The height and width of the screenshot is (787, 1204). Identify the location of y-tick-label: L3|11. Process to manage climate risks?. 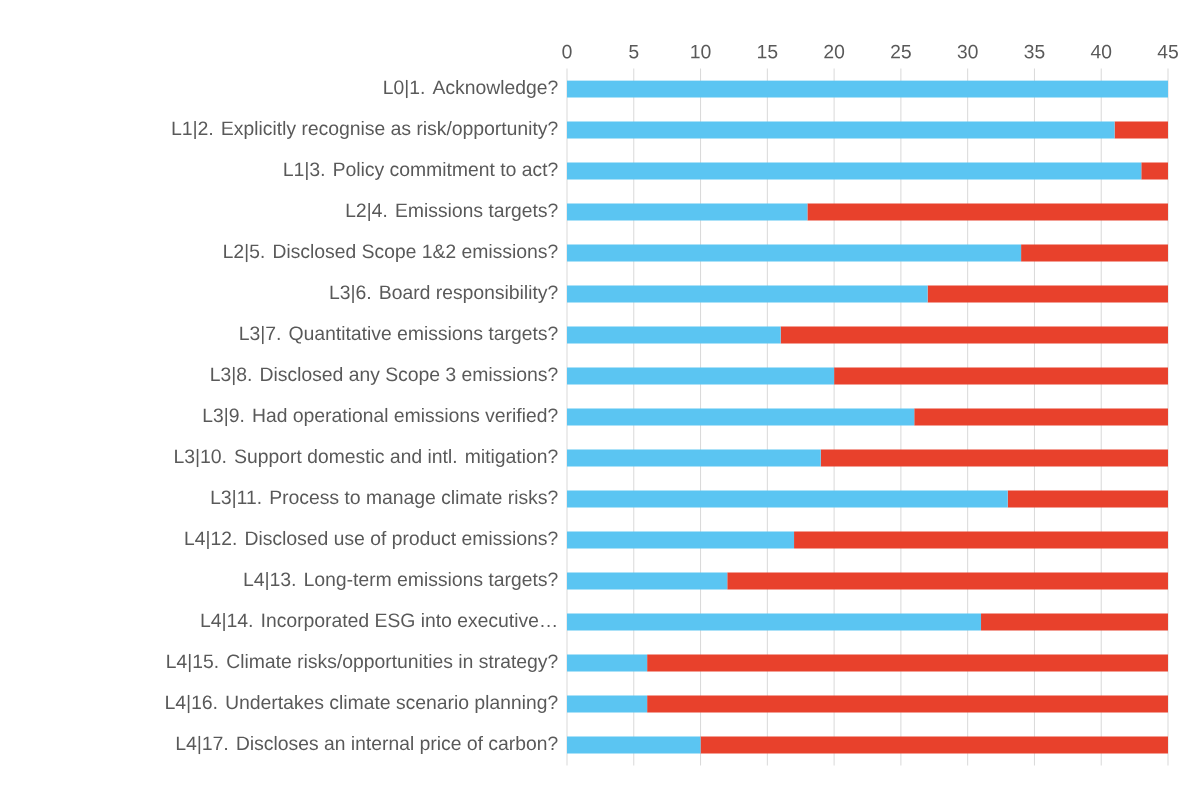
(384, 499).